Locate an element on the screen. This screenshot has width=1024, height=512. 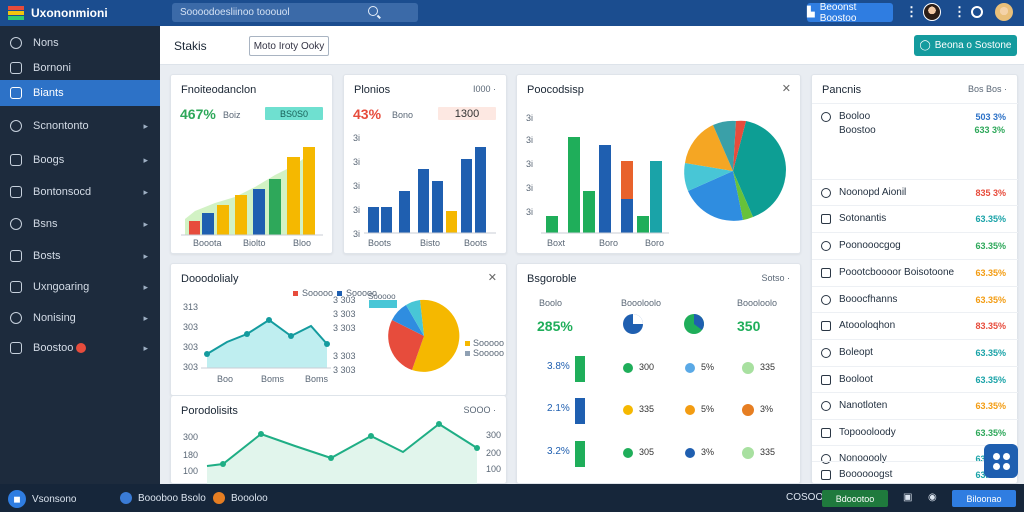
footer-button-1: Bdoootoo is located at coordinates (855, 498).